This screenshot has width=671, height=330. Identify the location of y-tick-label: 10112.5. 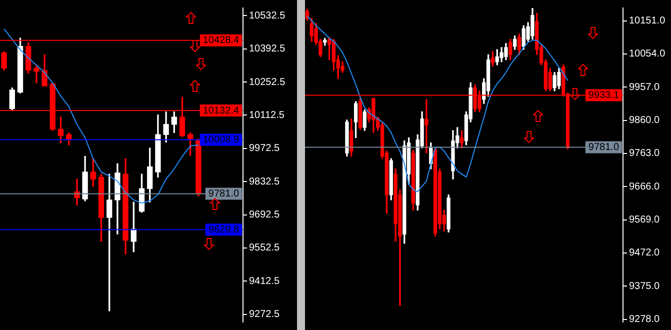
(267, 115).